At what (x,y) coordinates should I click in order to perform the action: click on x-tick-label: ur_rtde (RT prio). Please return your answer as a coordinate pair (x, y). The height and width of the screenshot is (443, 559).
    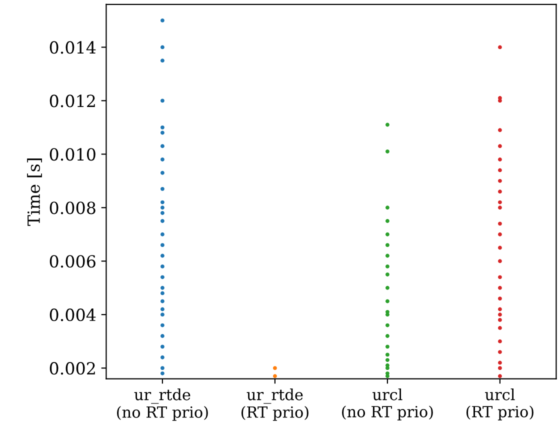
    Looking at the image, I should click on (274, 404).